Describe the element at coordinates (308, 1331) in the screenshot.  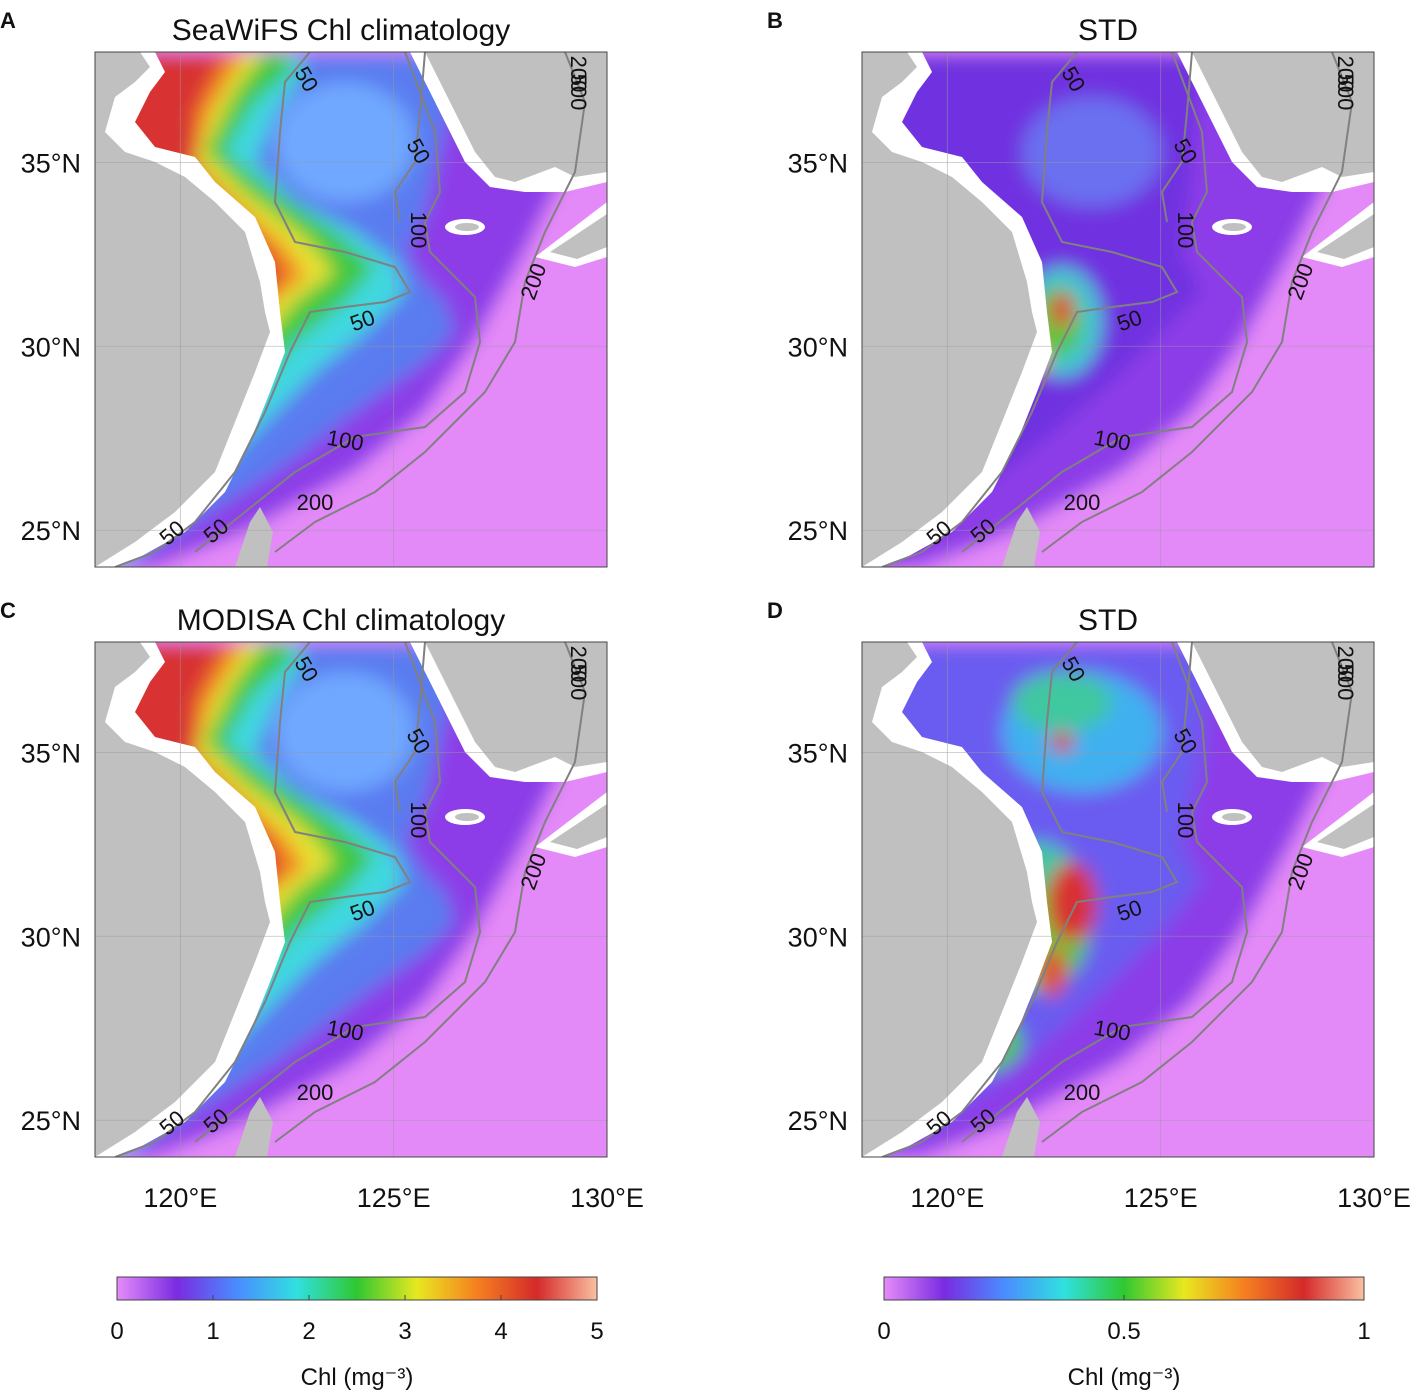
I see `colorbar-tick-label: 2` at that location.